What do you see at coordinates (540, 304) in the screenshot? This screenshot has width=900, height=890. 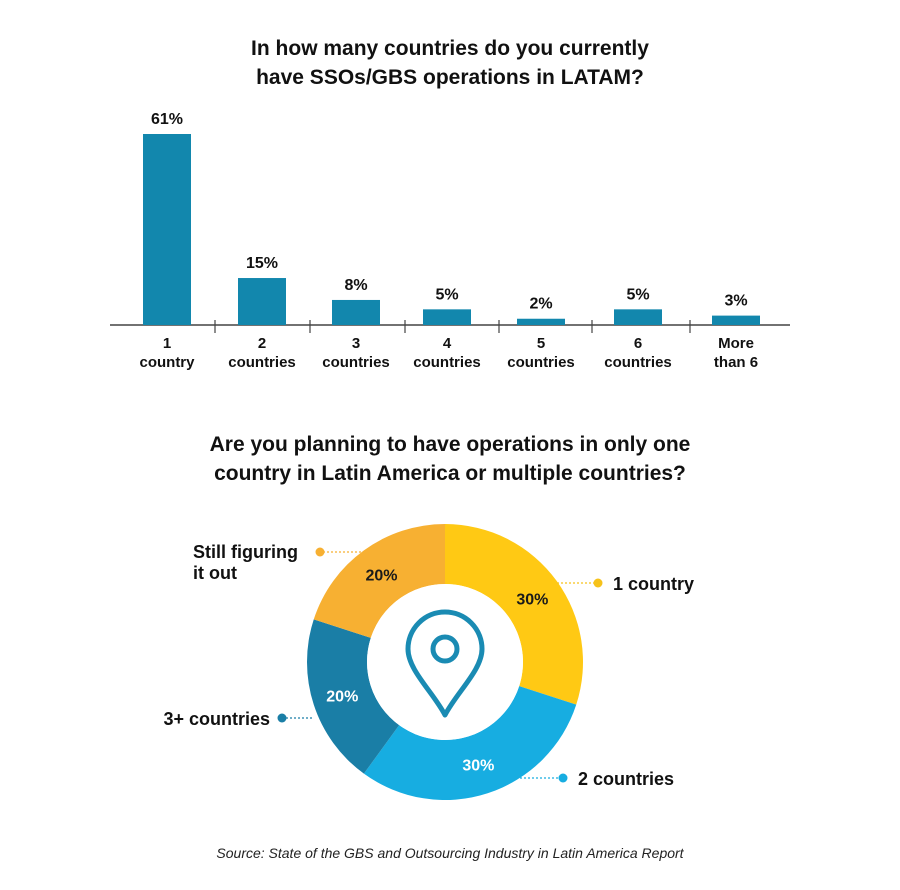 I see `bar-value-label: 2%` at bounding box center [540, 304].